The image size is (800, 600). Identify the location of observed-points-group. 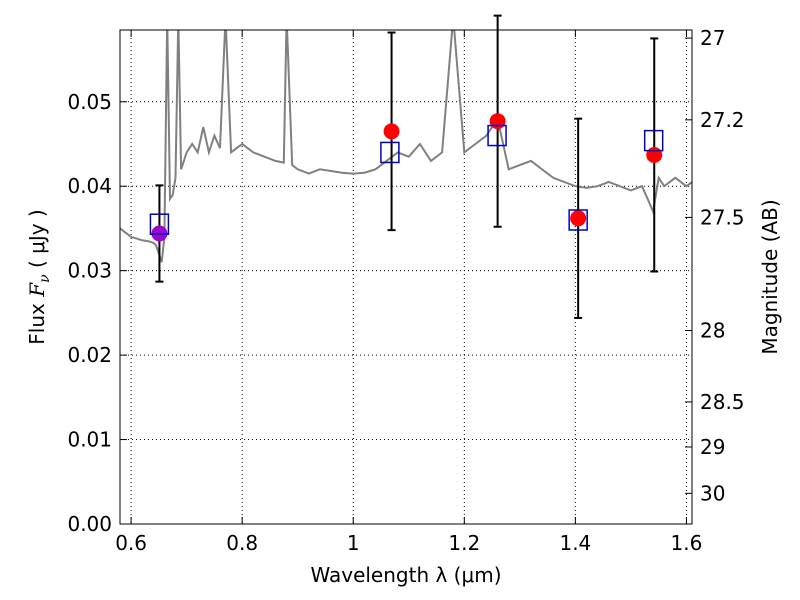
(407, 177).